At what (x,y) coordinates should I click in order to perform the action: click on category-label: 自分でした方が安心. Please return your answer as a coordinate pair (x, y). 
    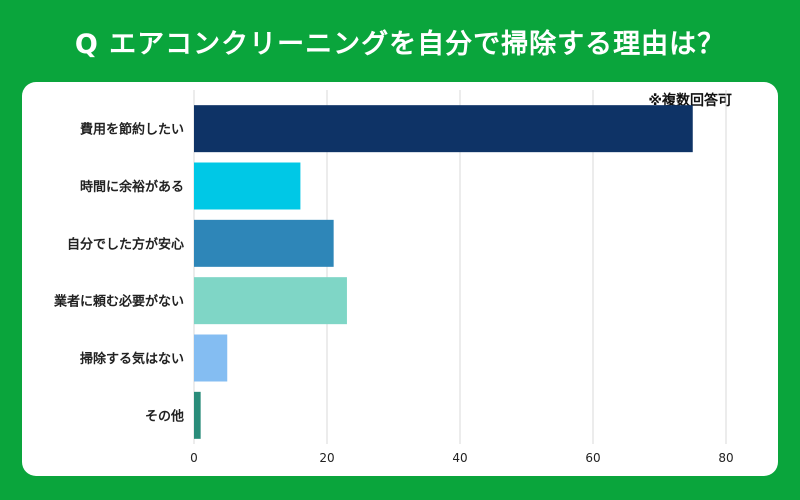
    Looking at the image, I should click on (125, 244).